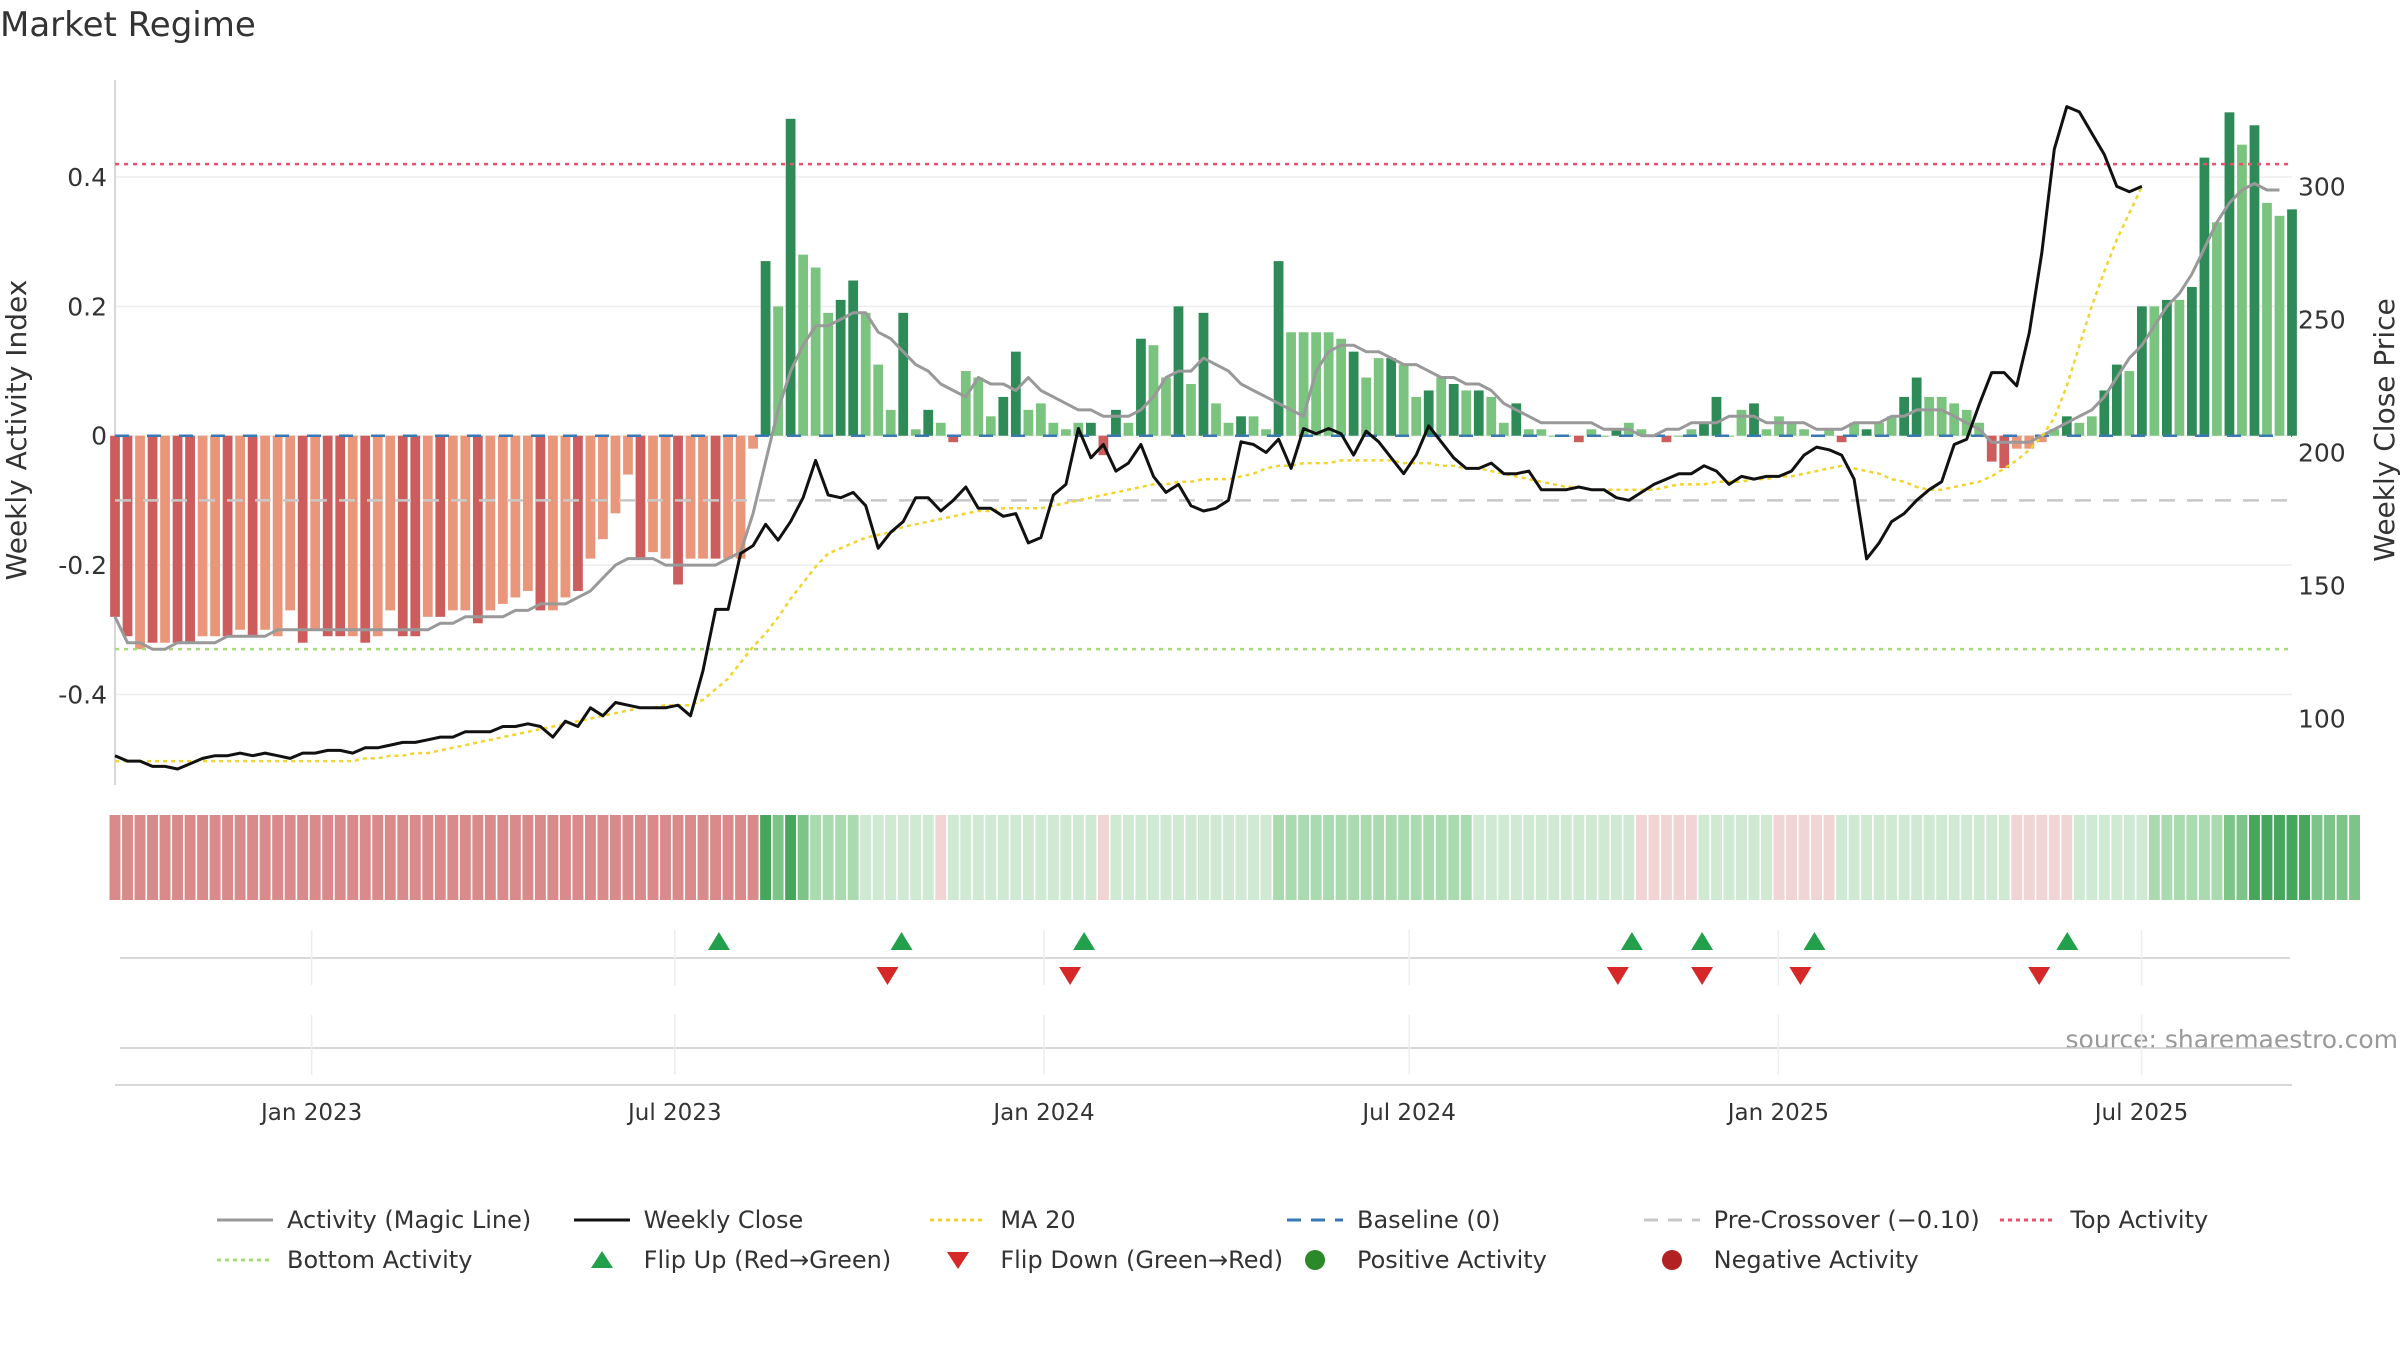 This screenshot has width=2400, height=1350. Describe the element at coordinates (99, 436) in the screenshot. I see `y-left-tick-label: 0` at that location.